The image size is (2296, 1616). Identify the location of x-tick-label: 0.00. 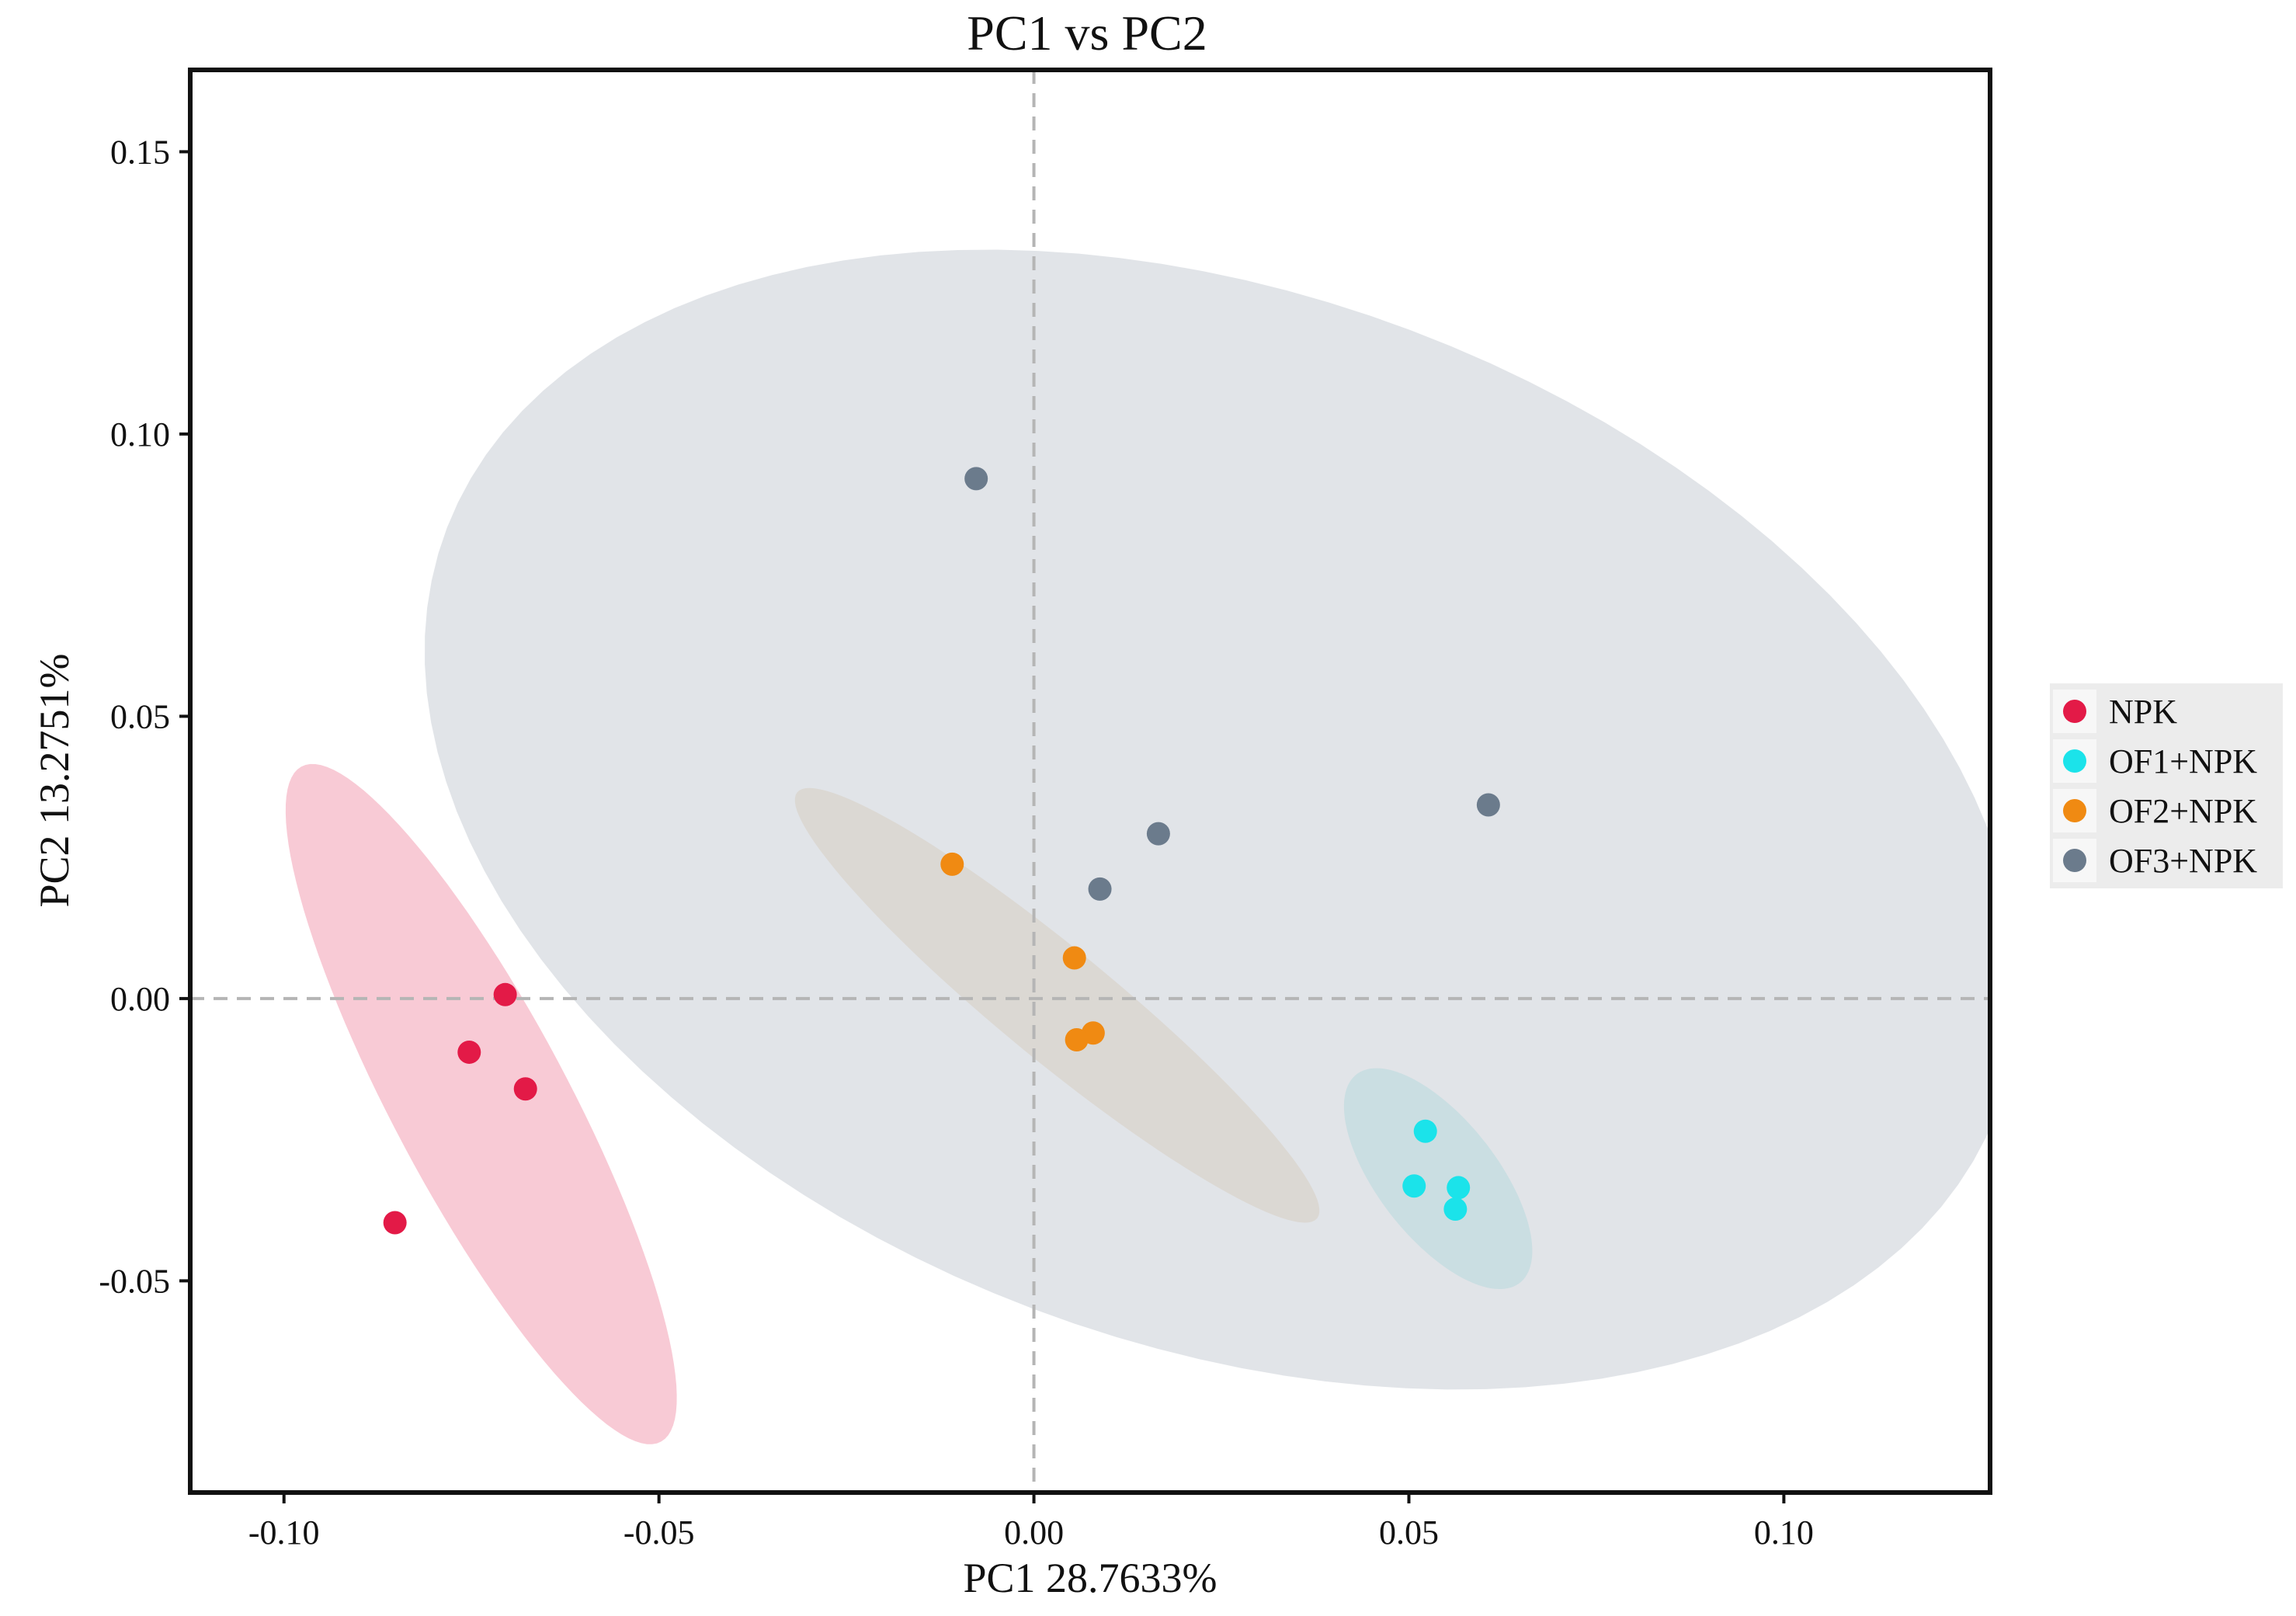
(1034, 1532).